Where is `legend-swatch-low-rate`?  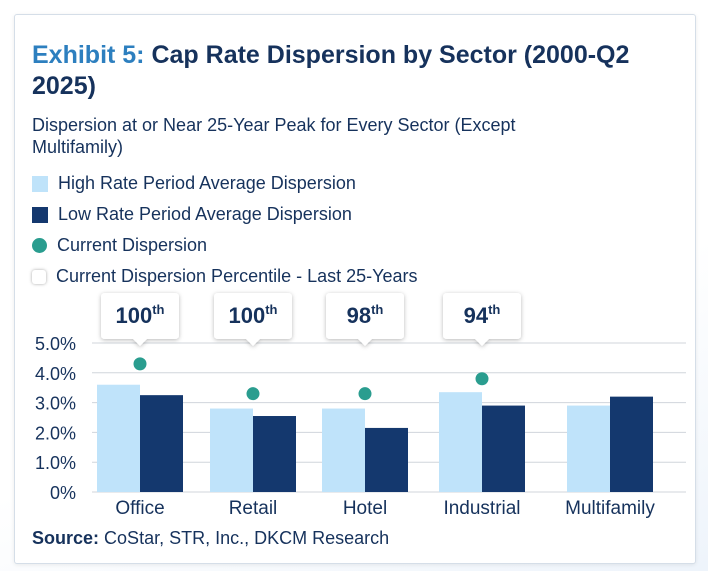 legend-swatch-low-rate is located at coordinates (40, 214).